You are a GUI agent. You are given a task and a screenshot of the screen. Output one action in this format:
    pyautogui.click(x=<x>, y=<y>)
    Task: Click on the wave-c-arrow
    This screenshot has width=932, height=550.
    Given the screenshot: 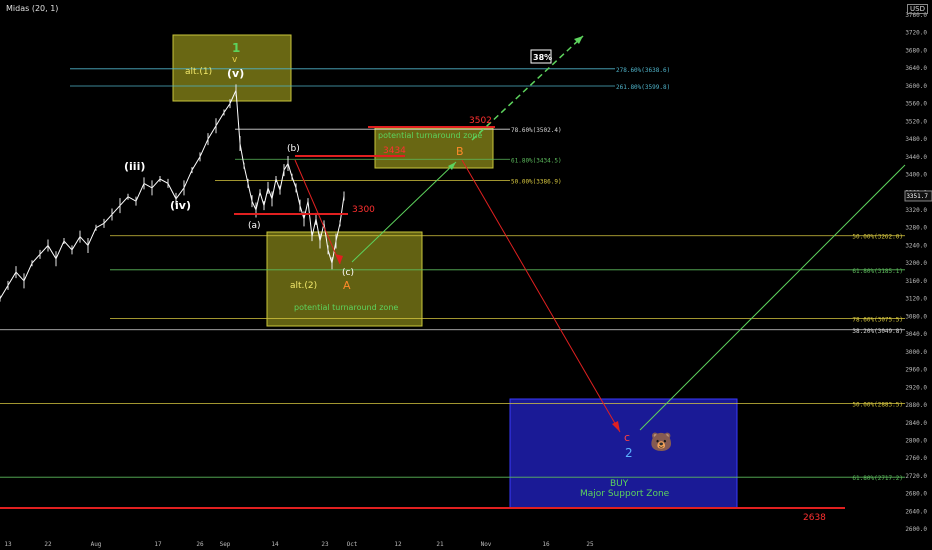 What is the action you would take?
    pyautogui.click(x=317, y=212)
    